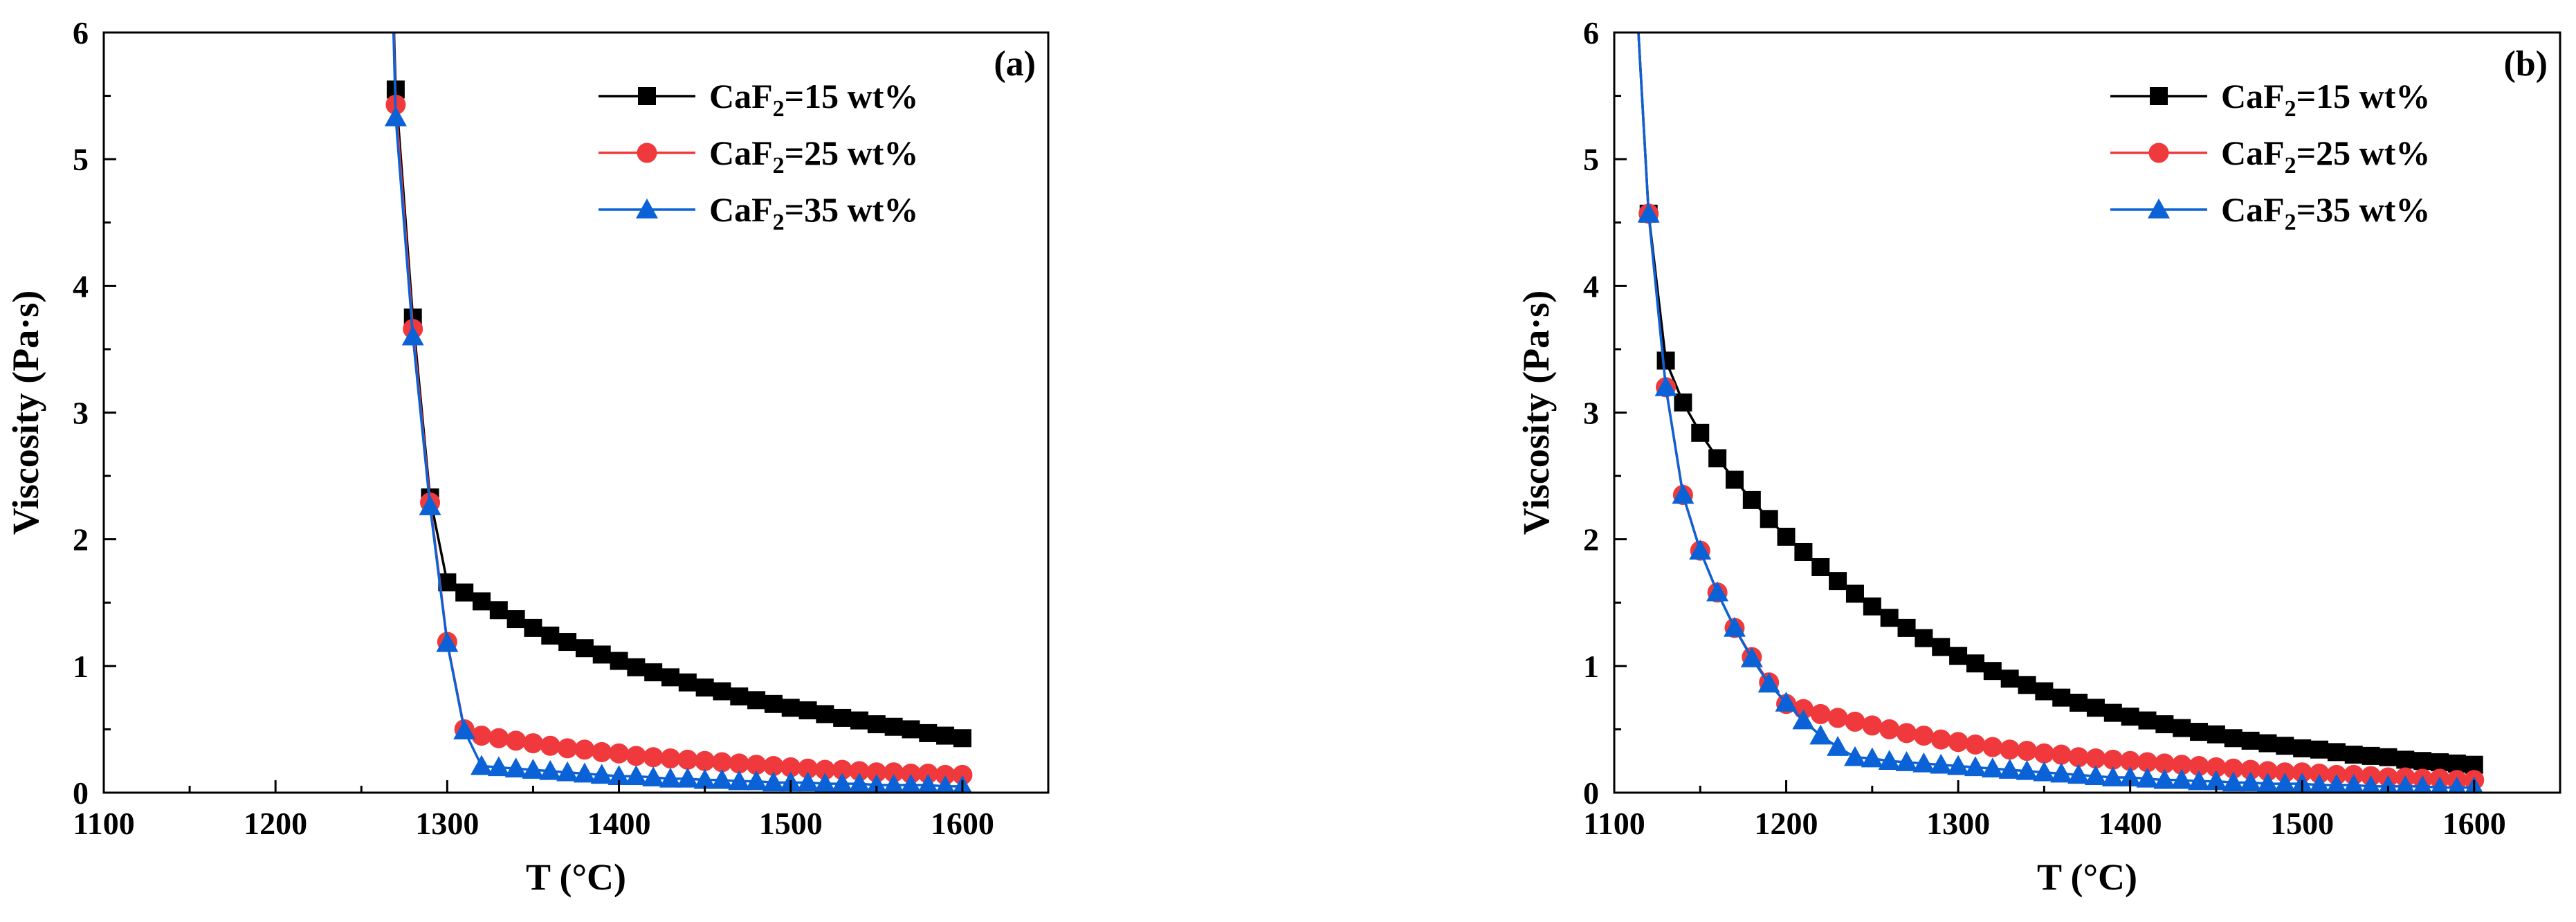 The width and height of the screenshot is (2576, 922). Describe the element at coordinates (2253, 152) in the screenshot. I see `panel-b-legend-label-base: CaF` at that location.